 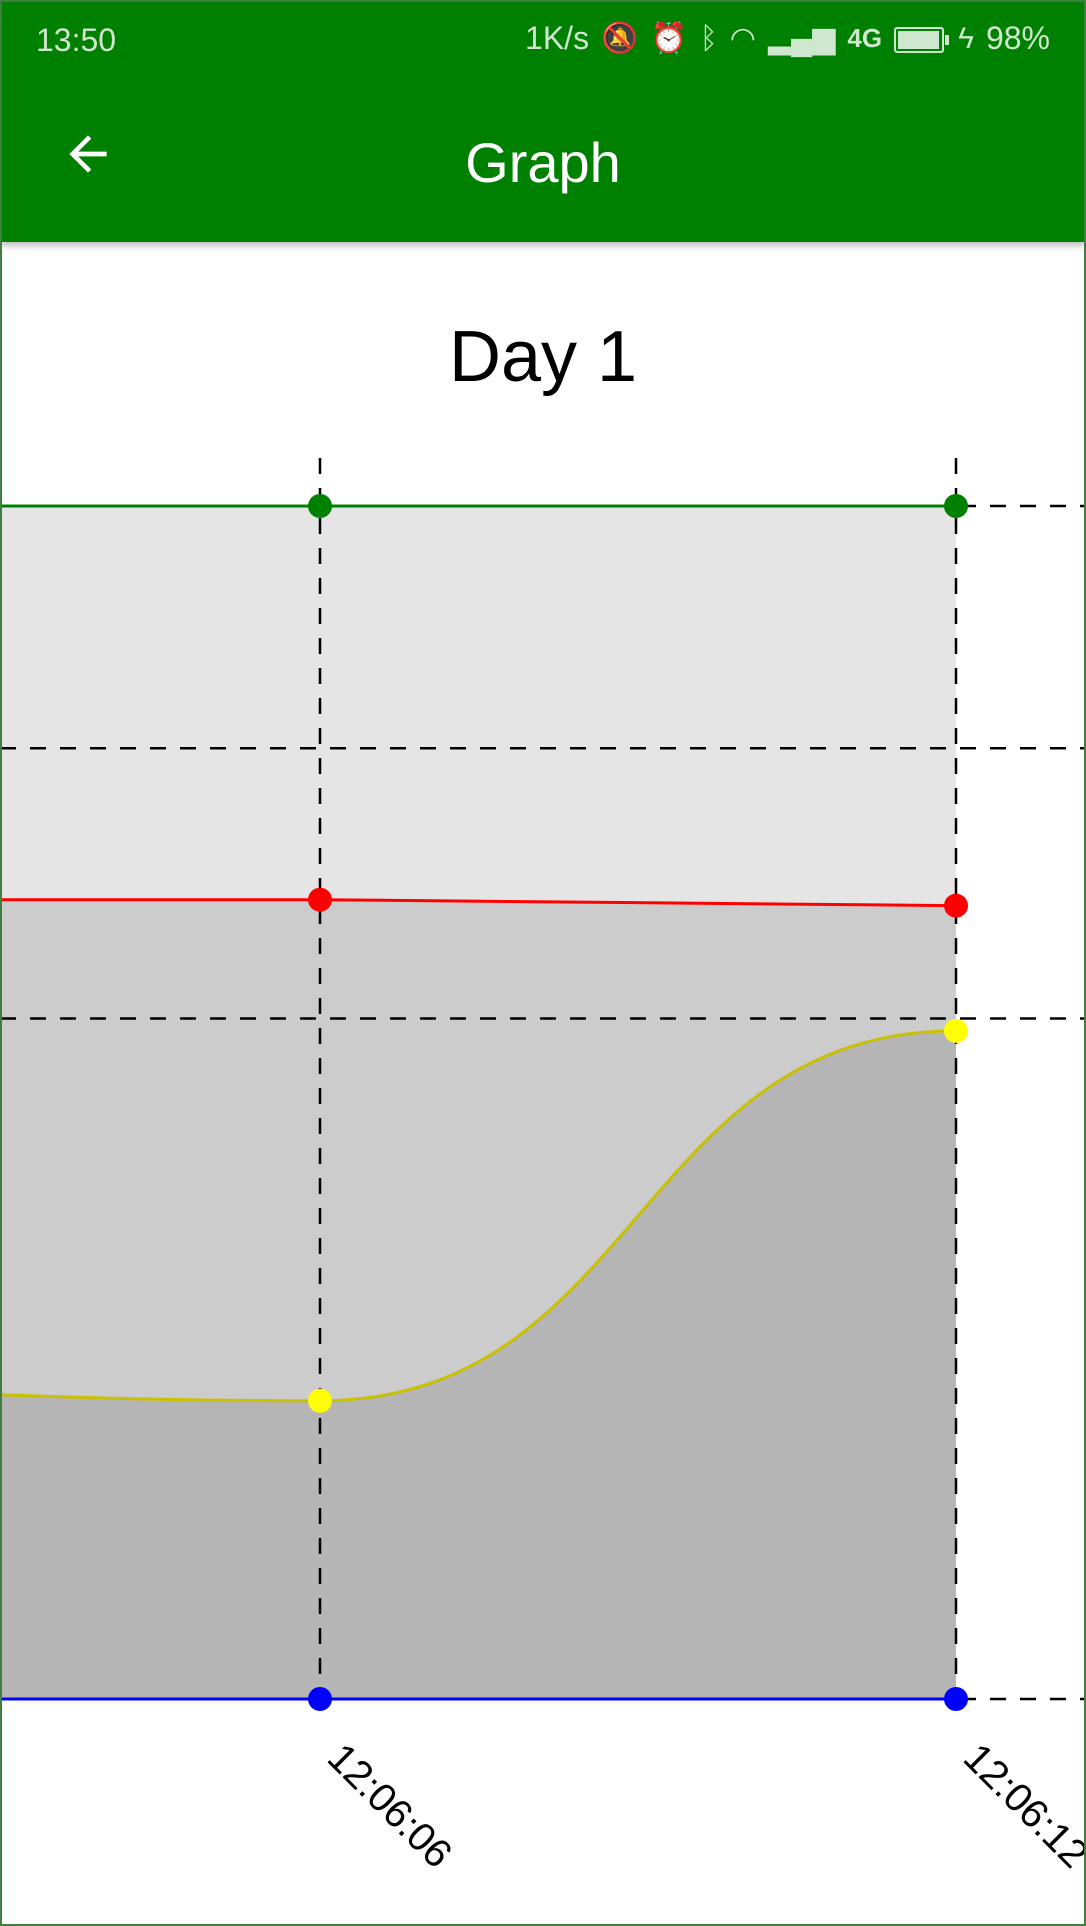 I want to click on app-bar: Graph, so click(x=543, y=162).